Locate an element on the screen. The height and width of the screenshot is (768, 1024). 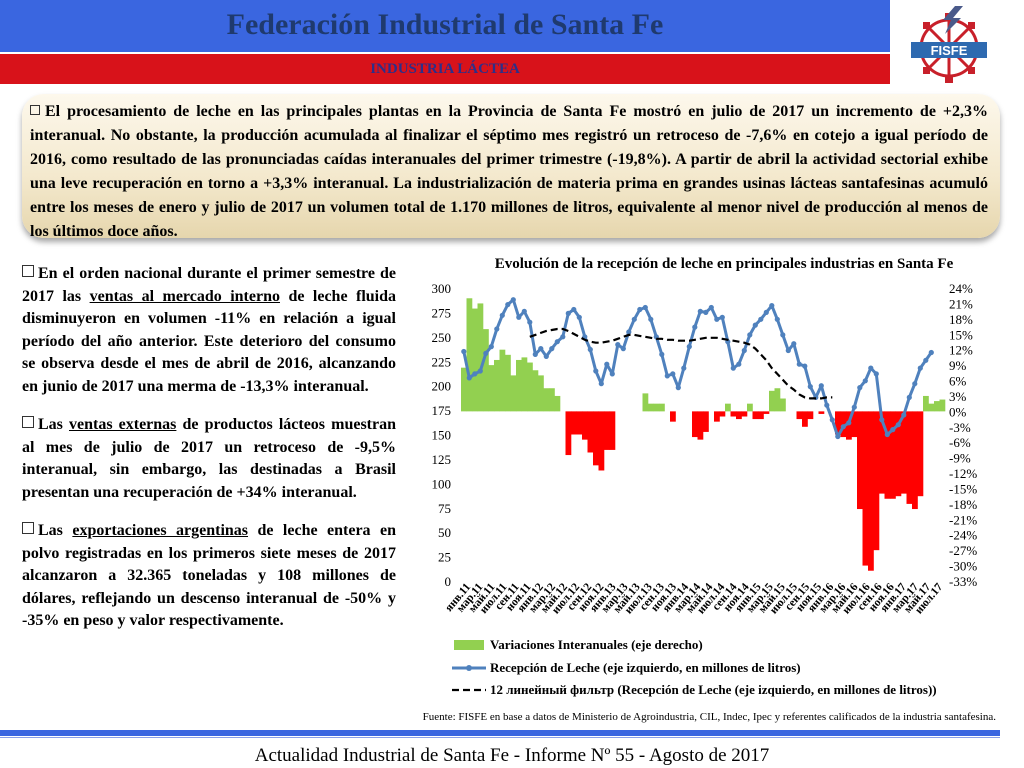
y-right-tick-label: 9% is located at coordinates (958, 365).